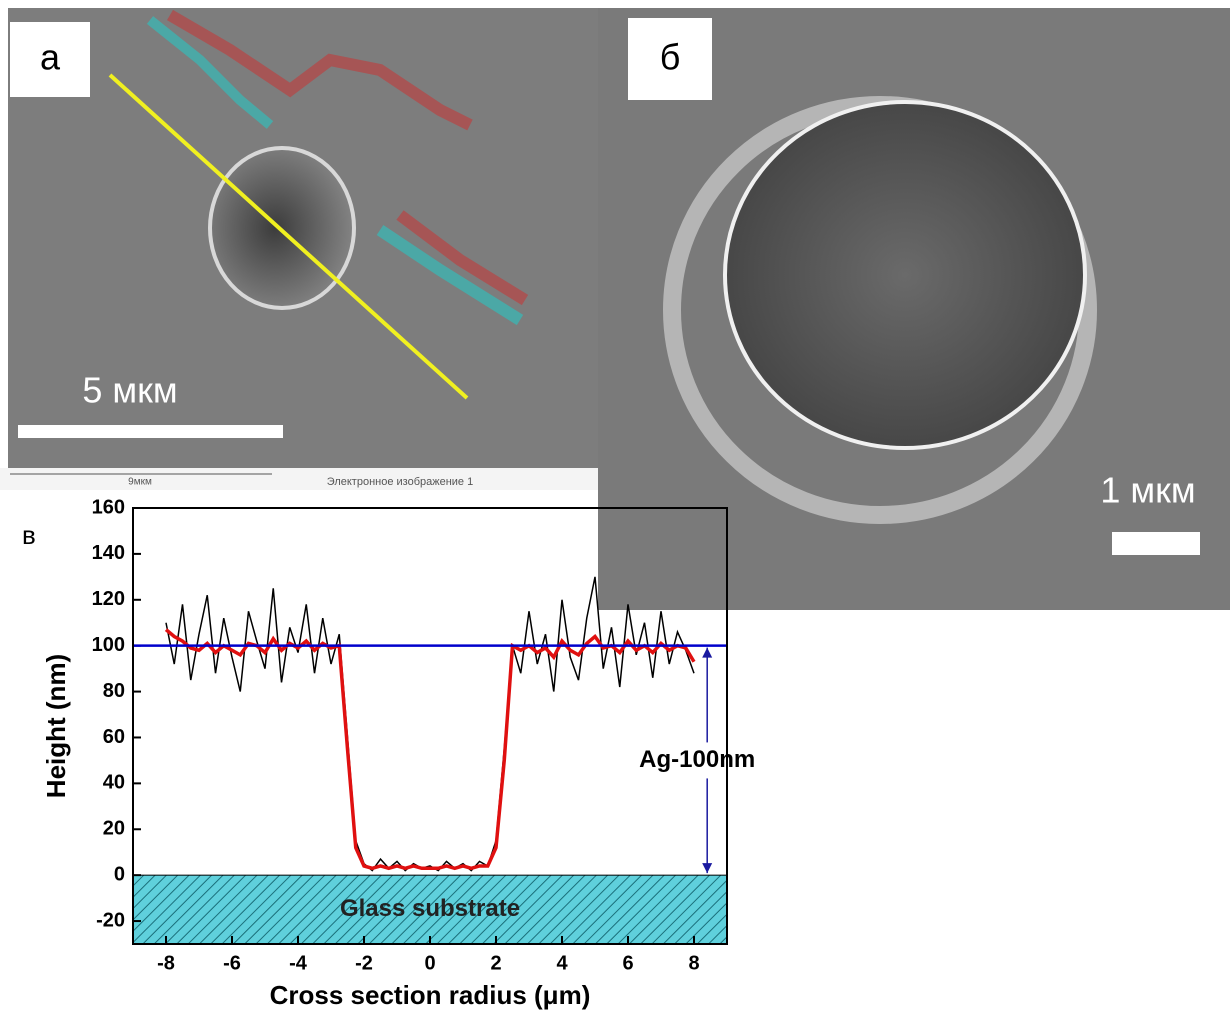 Image resolution: width=1232 pixels, height=1017 pixels. Describe the element at coordinates (114, 691) in the screenshot. I see `y-tick-label: 80` at that location.